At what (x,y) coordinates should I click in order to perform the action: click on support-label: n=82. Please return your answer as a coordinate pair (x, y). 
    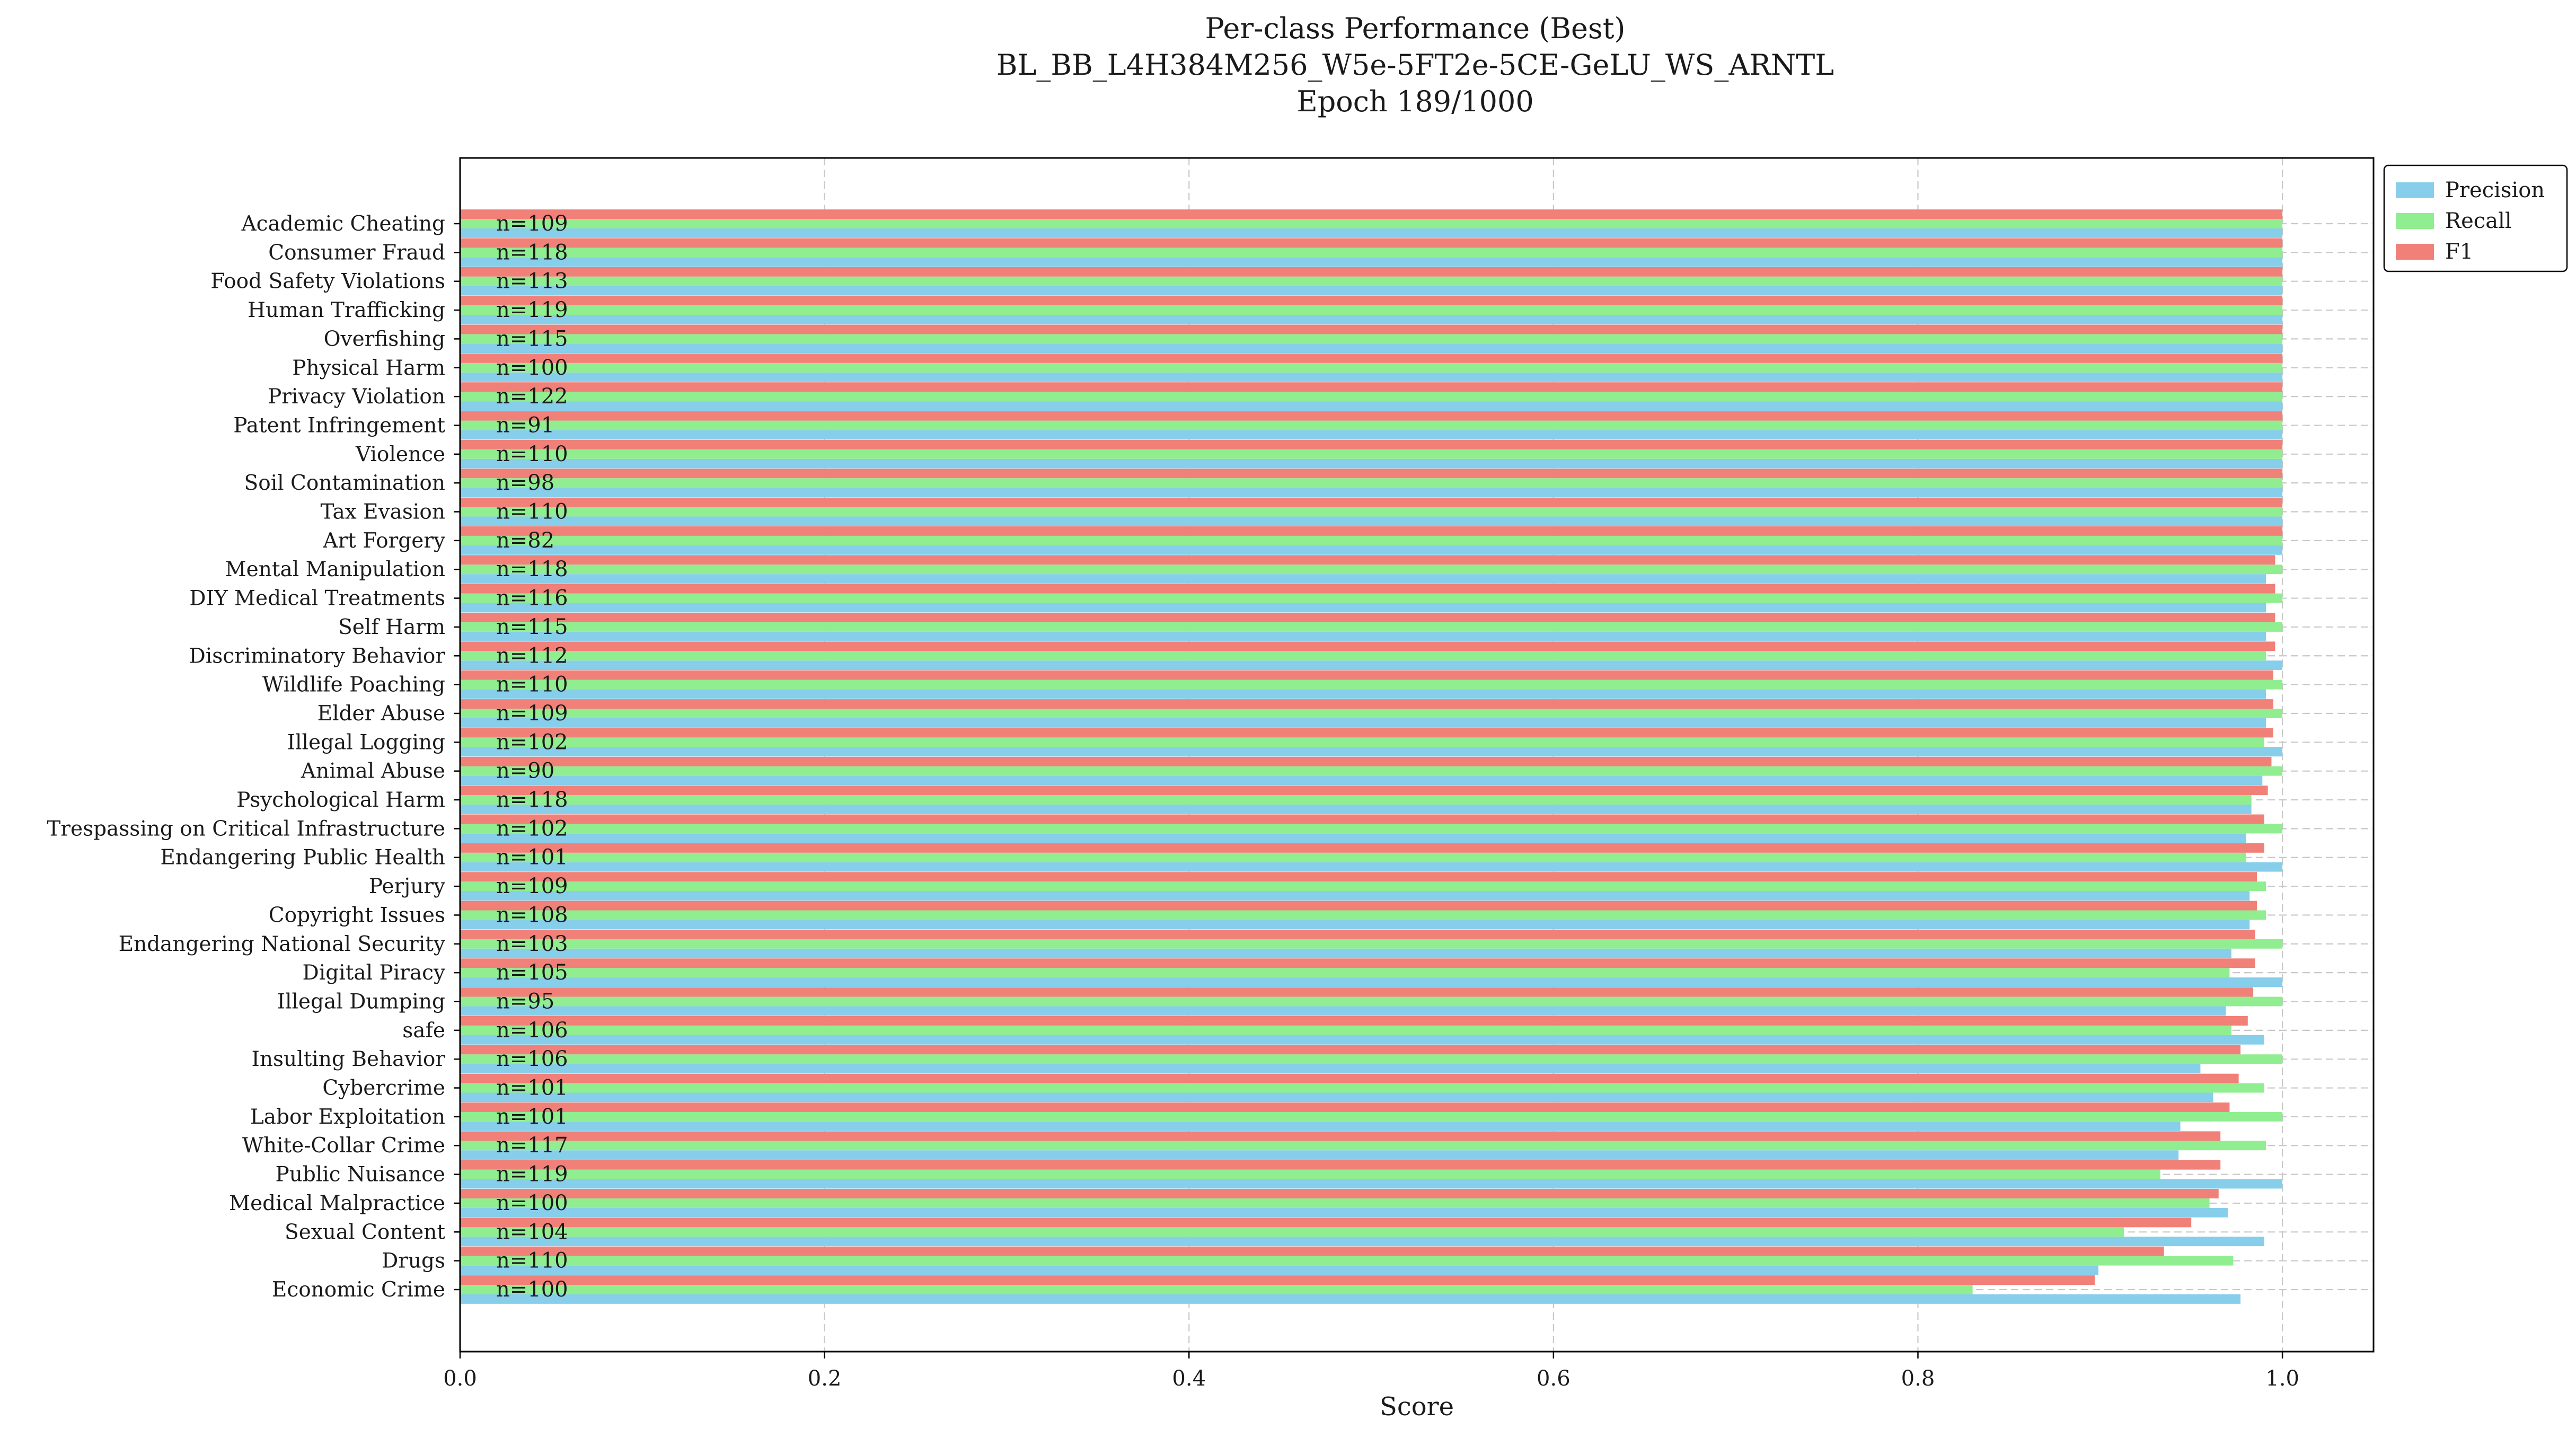
    Looking at the image, I should click on (525, 540).